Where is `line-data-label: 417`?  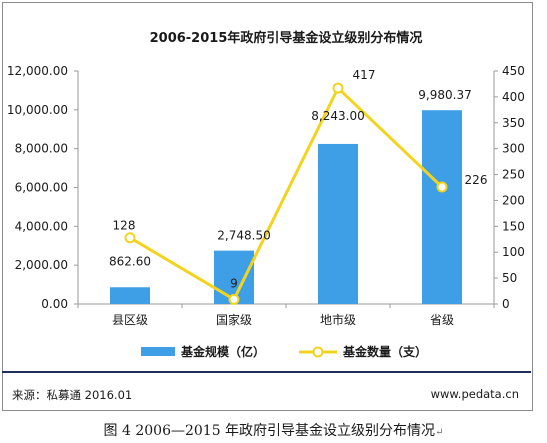 line-data-label: 417 is located at coordinates (364, 75).